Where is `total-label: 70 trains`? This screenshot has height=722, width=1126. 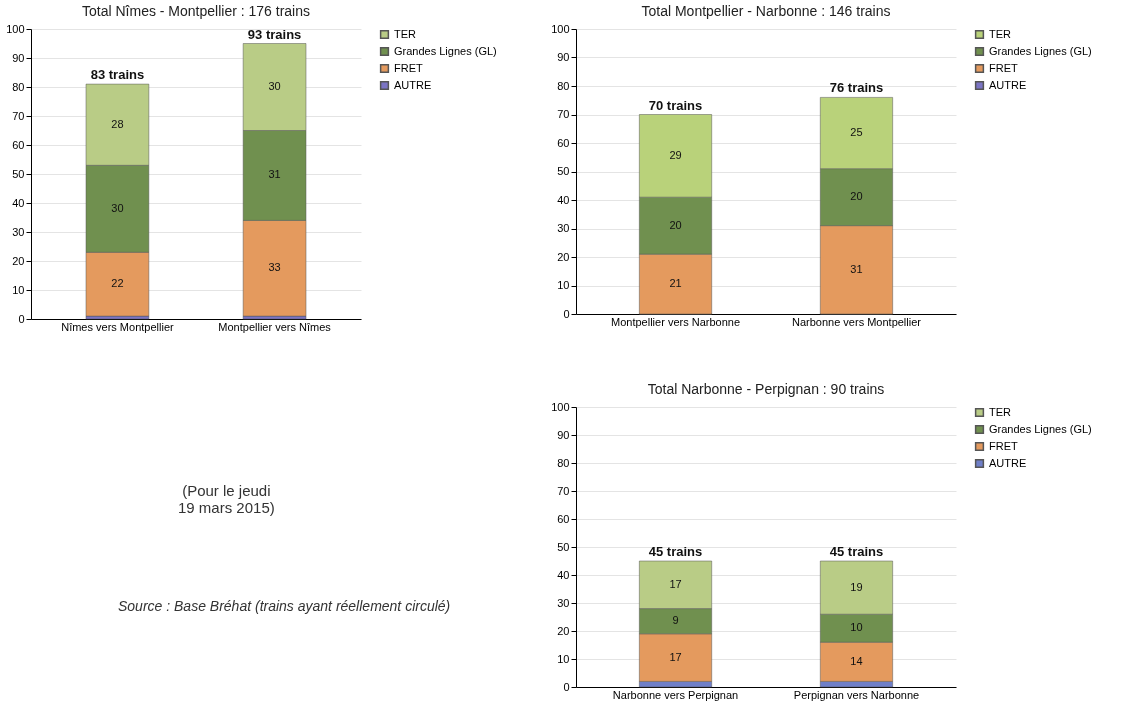
total-label: 70 trains is located at coordinates (675, 105).